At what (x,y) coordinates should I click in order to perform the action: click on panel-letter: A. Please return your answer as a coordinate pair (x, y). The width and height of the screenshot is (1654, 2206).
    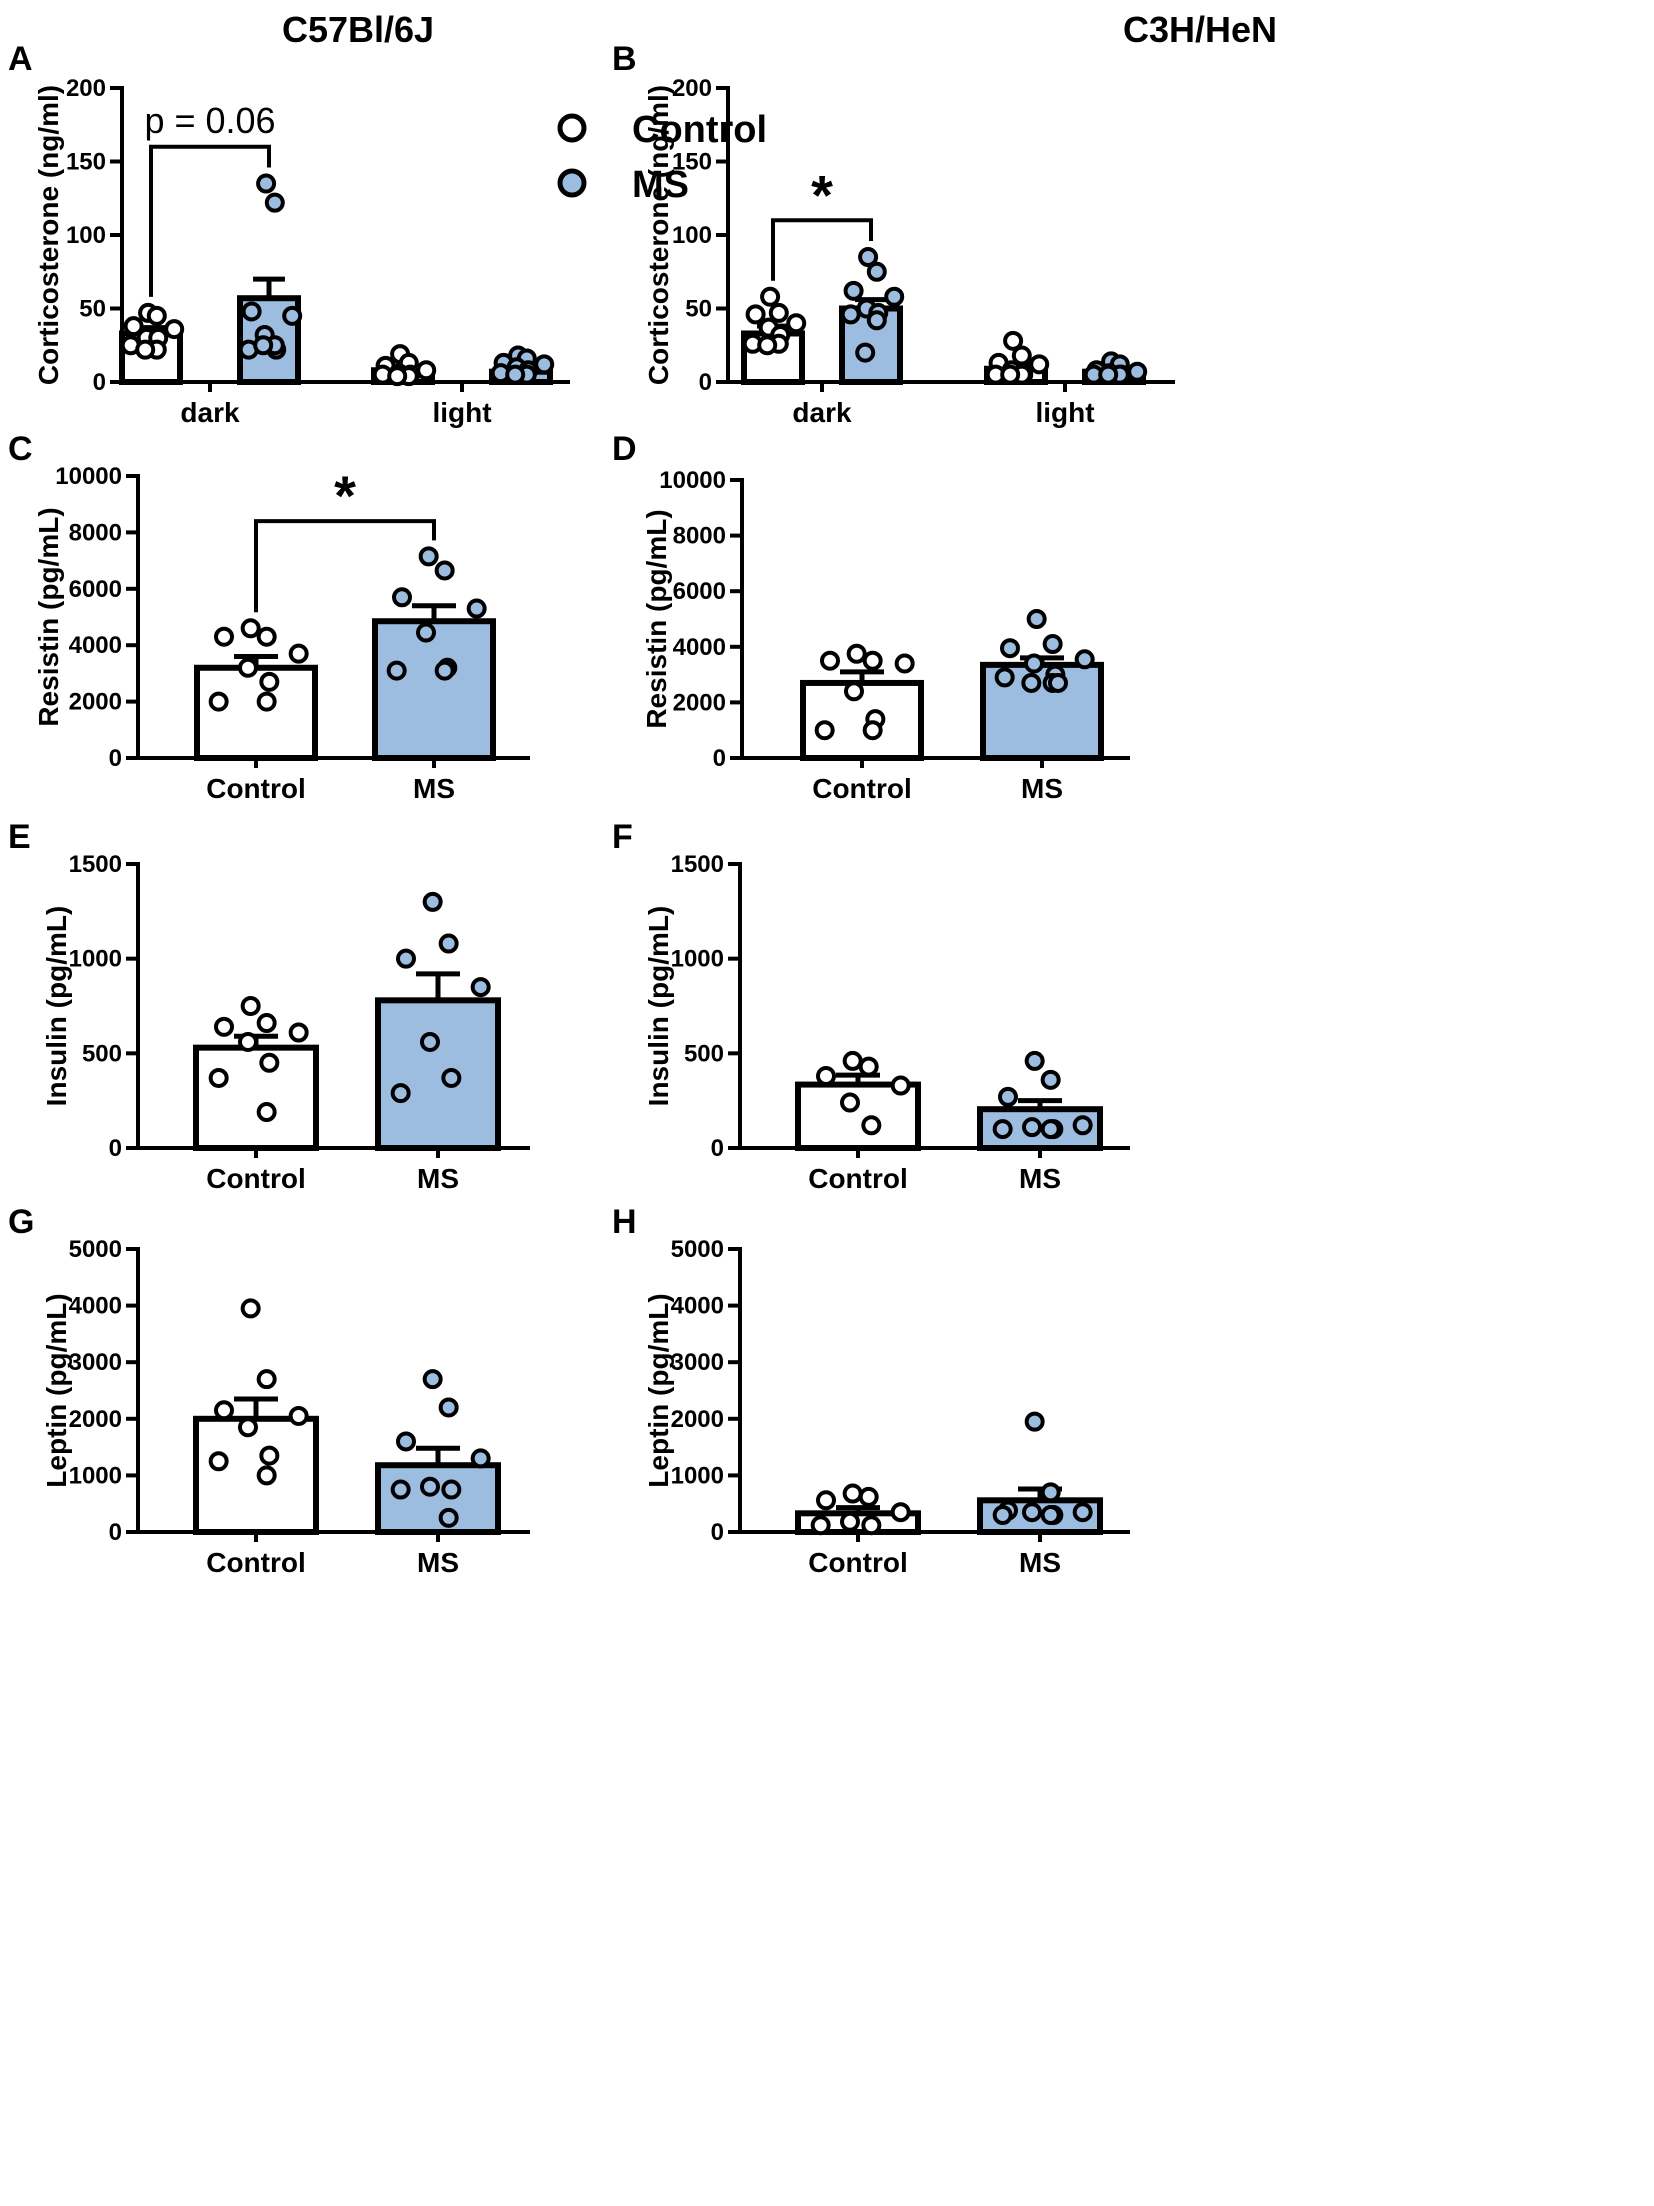
    Looking at the image, I should click on (20, 59).